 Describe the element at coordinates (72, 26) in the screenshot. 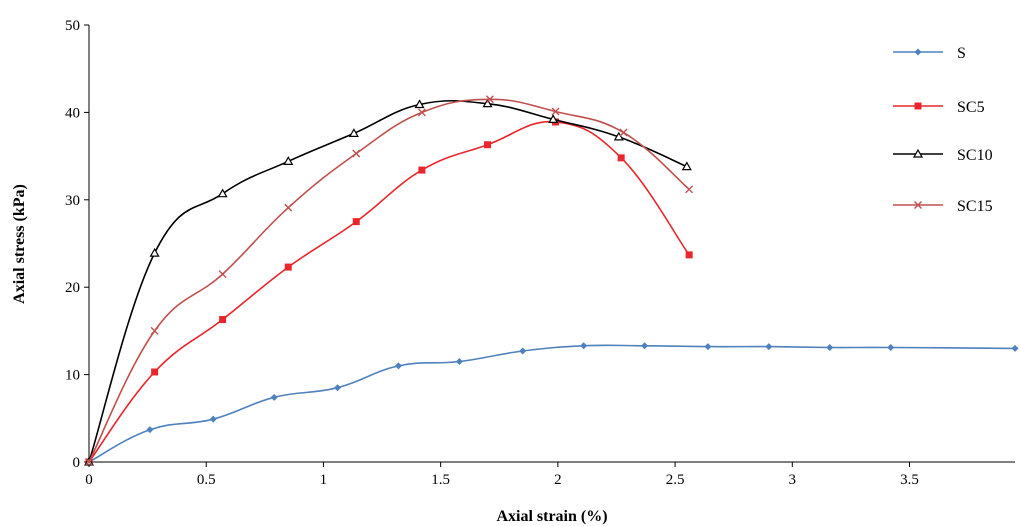

I see `y-tick-label: 50` at that location.